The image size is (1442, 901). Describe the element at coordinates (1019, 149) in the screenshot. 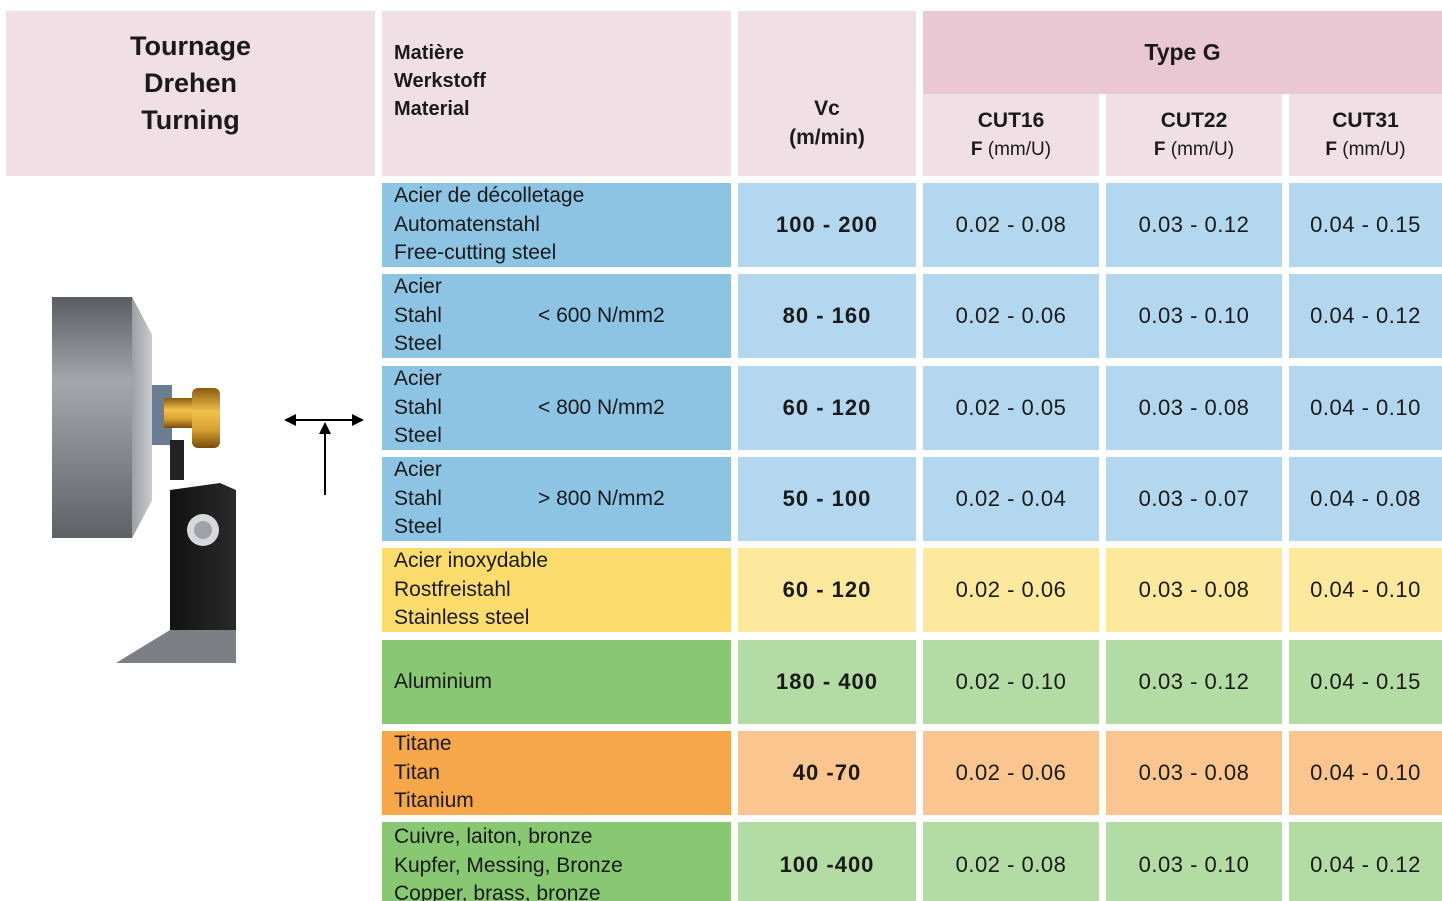

I see `cut16-unit: (mm/U)` at that location.